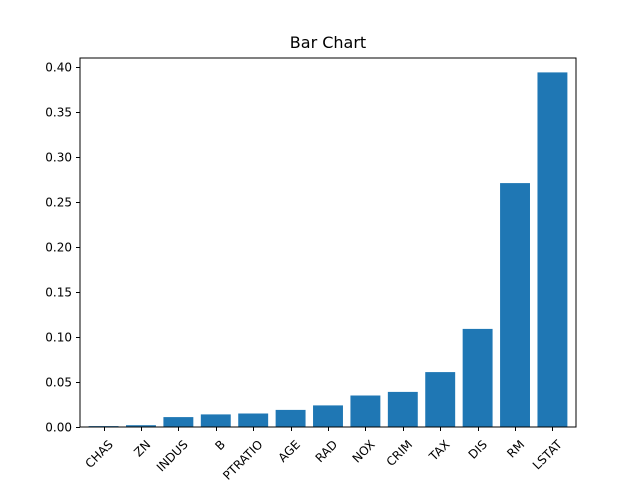  I want to click on x-tick-label-rm: RM, so click(515, 448).